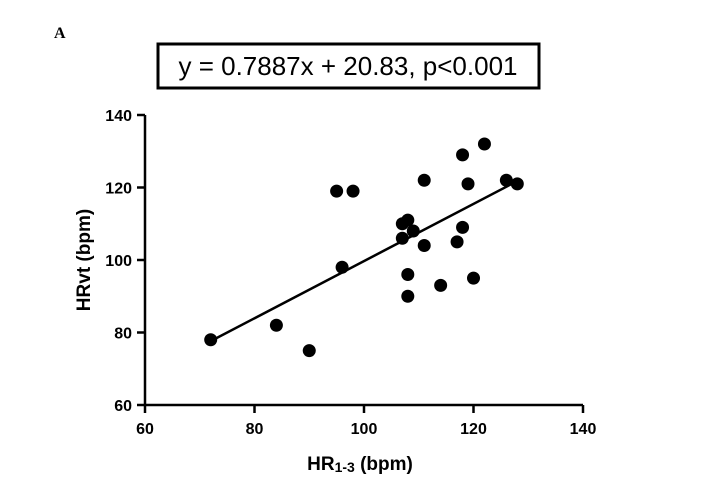 This screenshot has height=504, width=706. Describe the element at coordinates (583, 429) in the screenshot. I see `x-tick-label: 140` at that location.